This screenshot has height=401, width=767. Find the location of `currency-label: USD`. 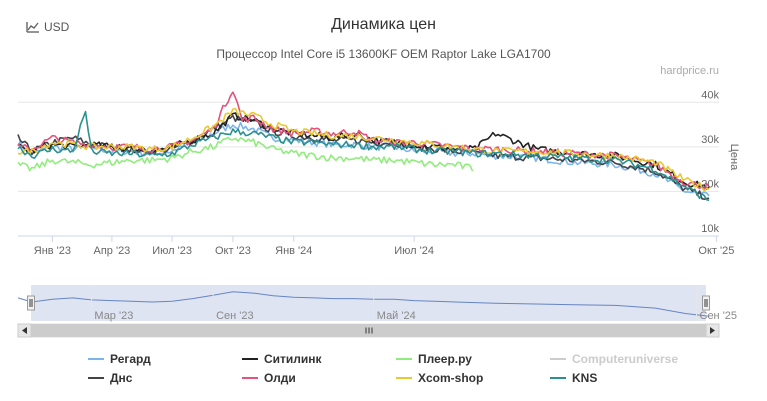

currency-label: USD is located at coordinates (57, 27).